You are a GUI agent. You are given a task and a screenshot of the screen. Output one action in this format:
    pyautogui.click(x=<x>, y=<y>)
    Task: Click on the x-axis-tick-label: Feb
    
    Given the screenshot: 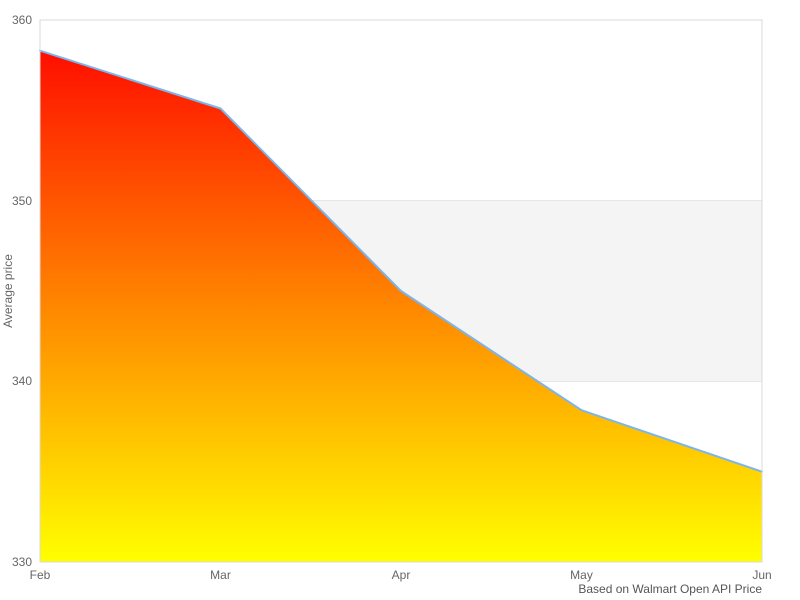 What is the action you would take?
    pyautogui.click(x=40, y=575)
    